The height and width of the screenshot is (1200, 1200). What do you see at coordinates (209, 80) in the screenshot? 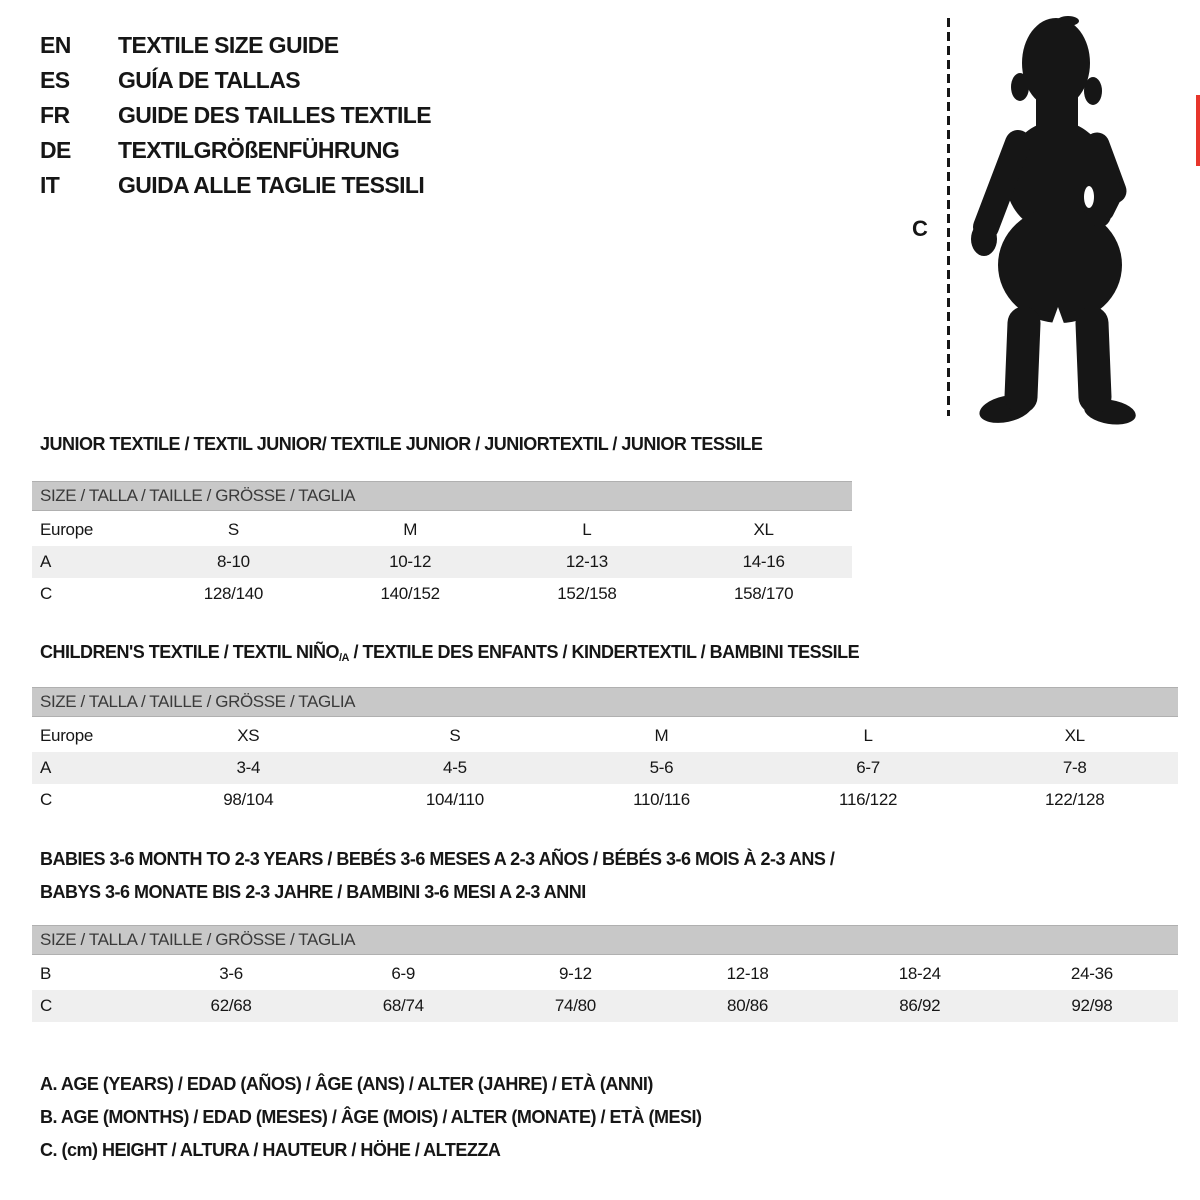
I see `guide-title-es: GUÍA DE TALLAS` at bounding box center [209, 80].